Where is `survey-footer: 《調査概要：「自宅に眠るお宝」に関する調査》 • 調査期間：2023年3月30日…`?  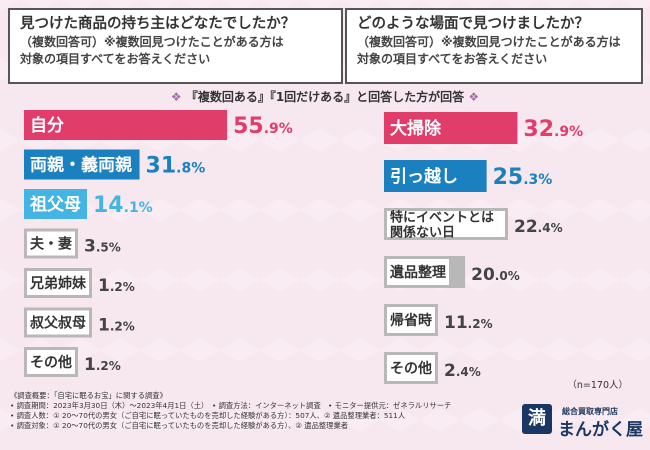 survey-footer: 《調査概要：「自宅に眠るお宝」に関する調査》 • 調査期間：2023年3月30日… is located at coordinates (260, 411).